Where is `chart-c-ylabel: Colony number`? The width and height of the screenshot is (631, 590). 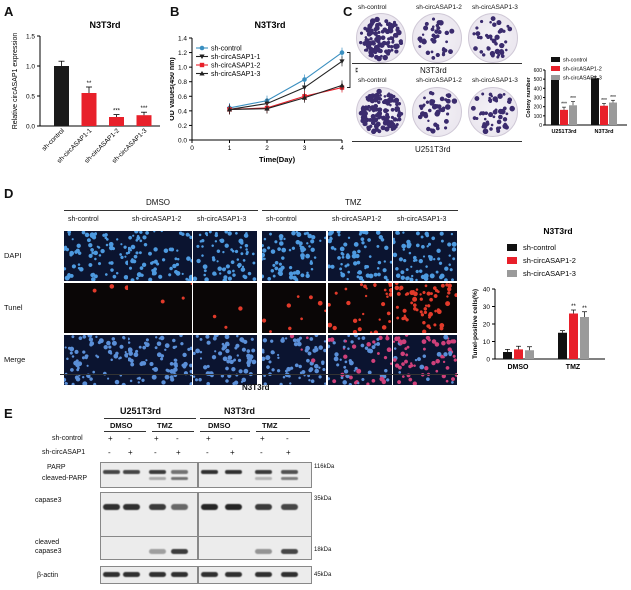 chart-c-ylabel: Colony number is located at coordinates (529, 96).